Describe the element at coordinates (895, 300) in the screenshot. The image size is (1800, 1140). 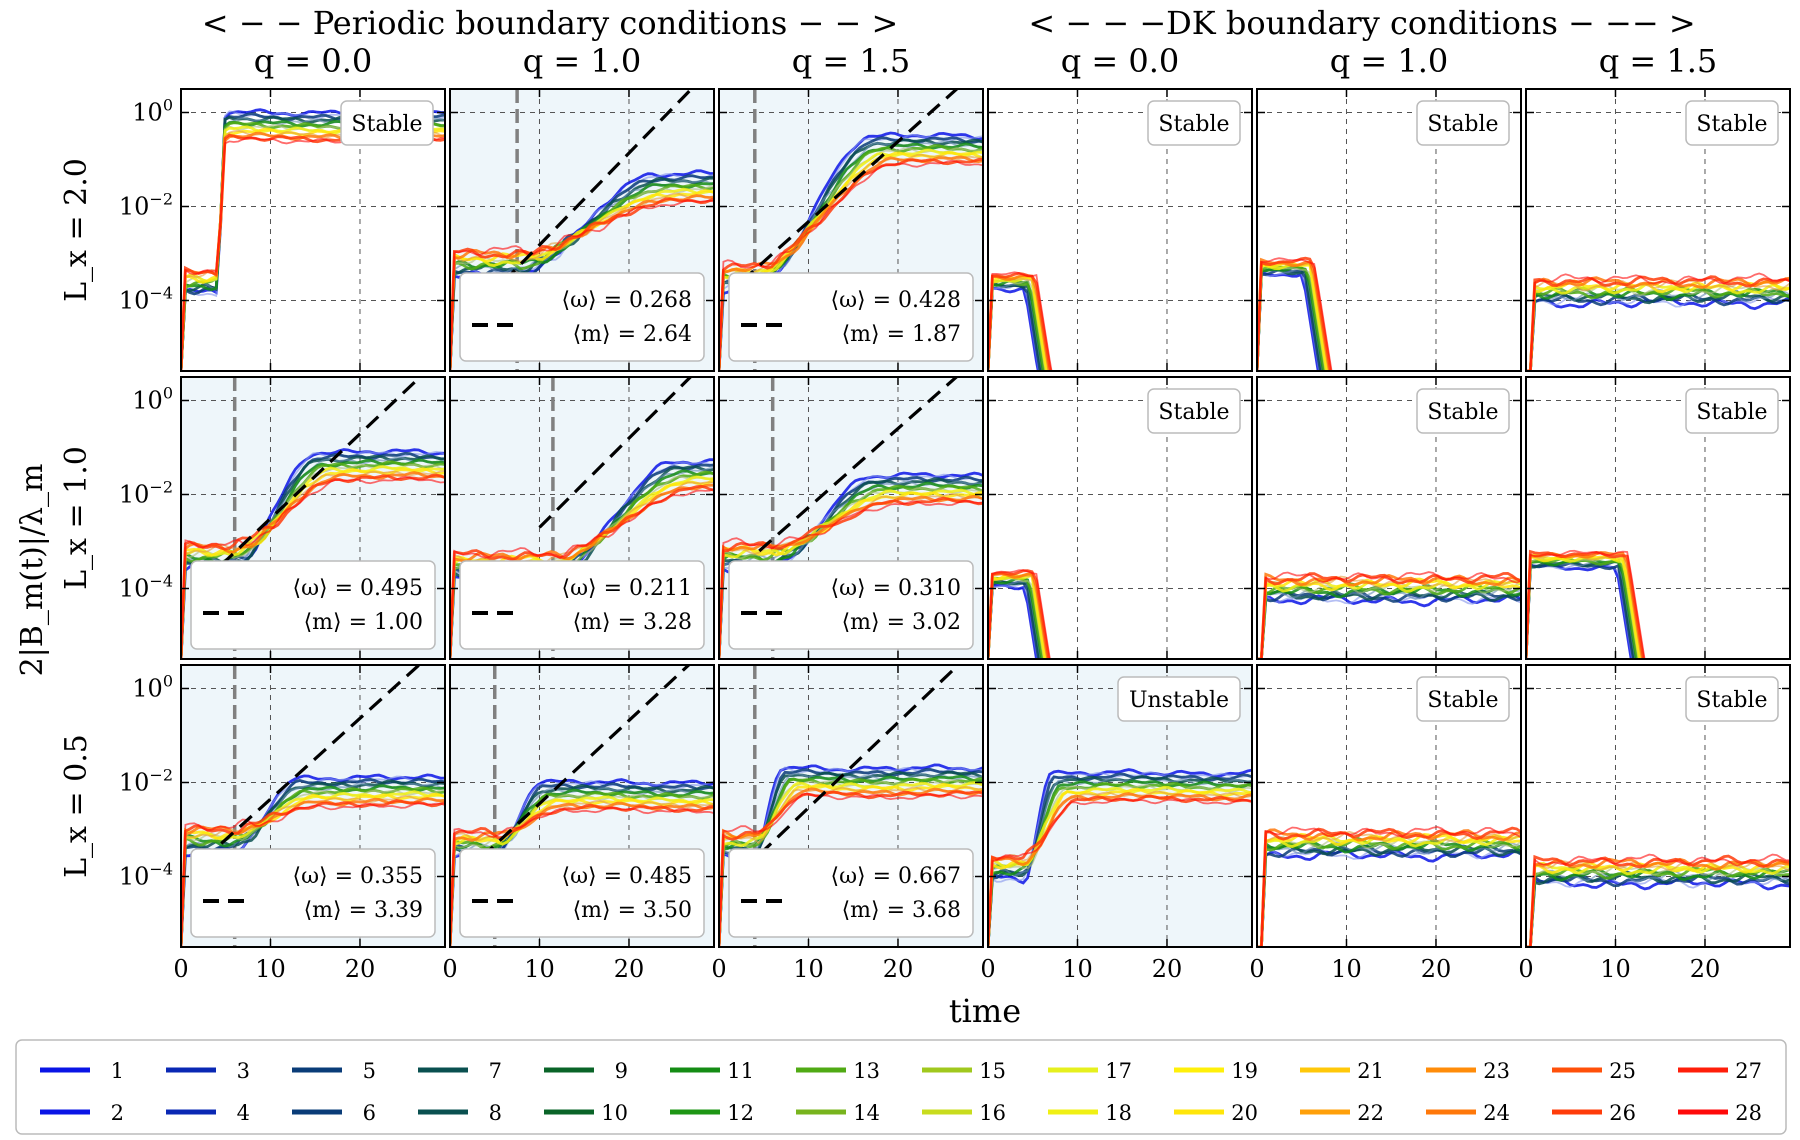
I see `omega-value: ⟨ω⟩ = 0.428` at that location.